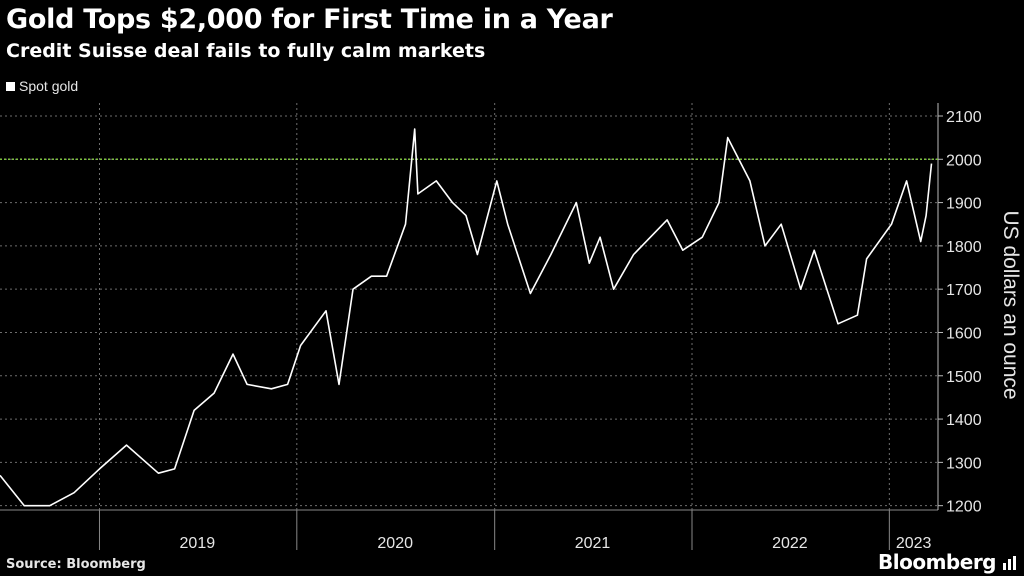  Describe the element at coordinates (964, 507) in the screenshot. I see `y-tick-label: 1200` at that location.